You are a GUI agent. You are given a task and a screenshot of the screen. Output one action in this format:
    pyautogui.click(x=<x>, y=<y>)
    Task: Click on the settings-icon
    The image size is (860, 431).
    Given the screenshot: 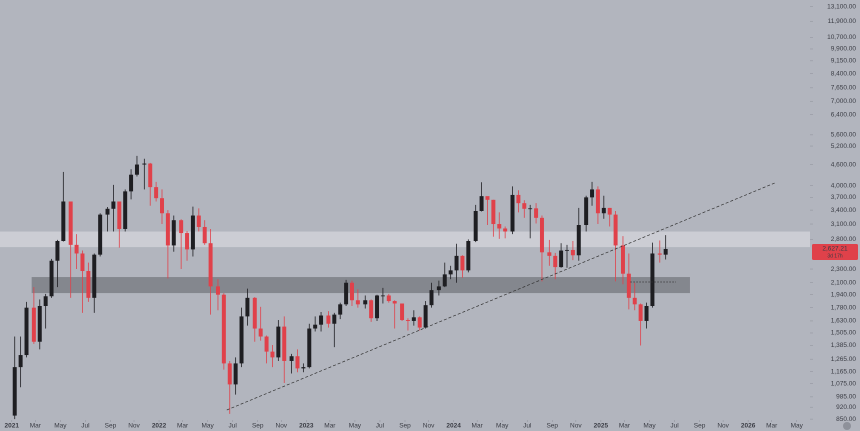 What is the action you would take?
    pyautogui.click(x=847, y=426)
    